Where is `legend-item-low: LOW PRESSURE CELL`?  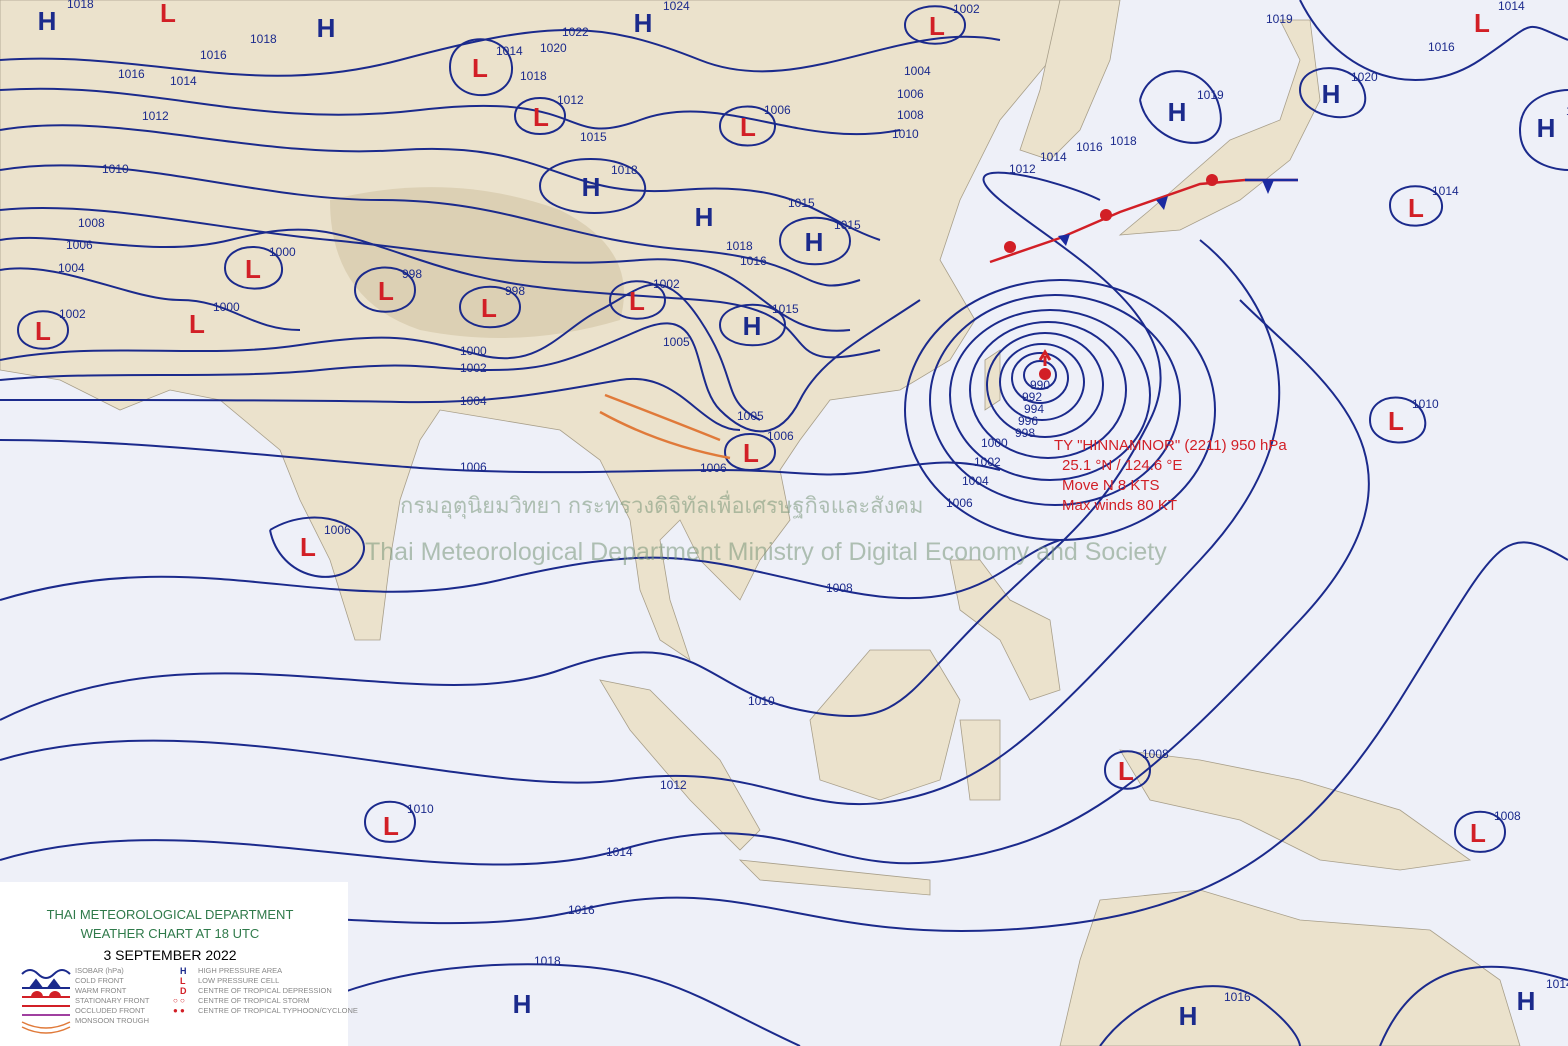 legend-item-low: LOW PRESSURE CELL is located at coordinates (239, 980).